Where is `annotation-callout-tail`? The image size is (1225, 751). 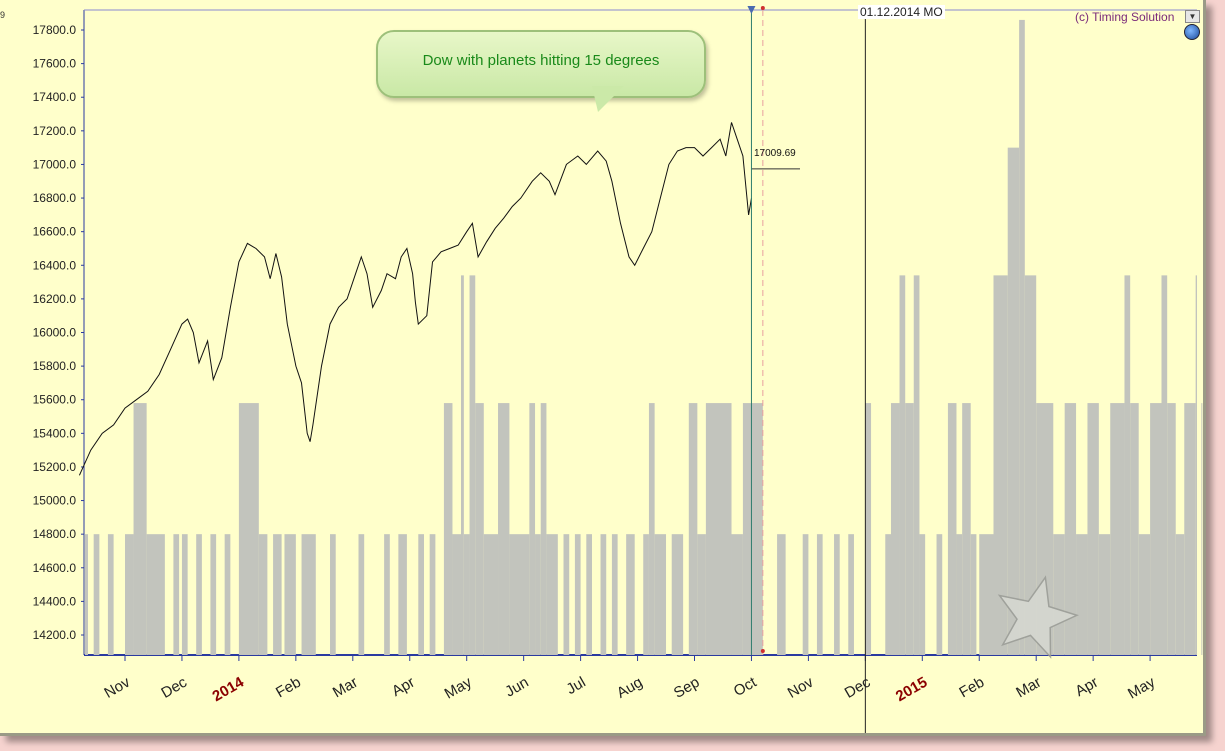
annotation-callout-tail is located at coordinates (608, 99).